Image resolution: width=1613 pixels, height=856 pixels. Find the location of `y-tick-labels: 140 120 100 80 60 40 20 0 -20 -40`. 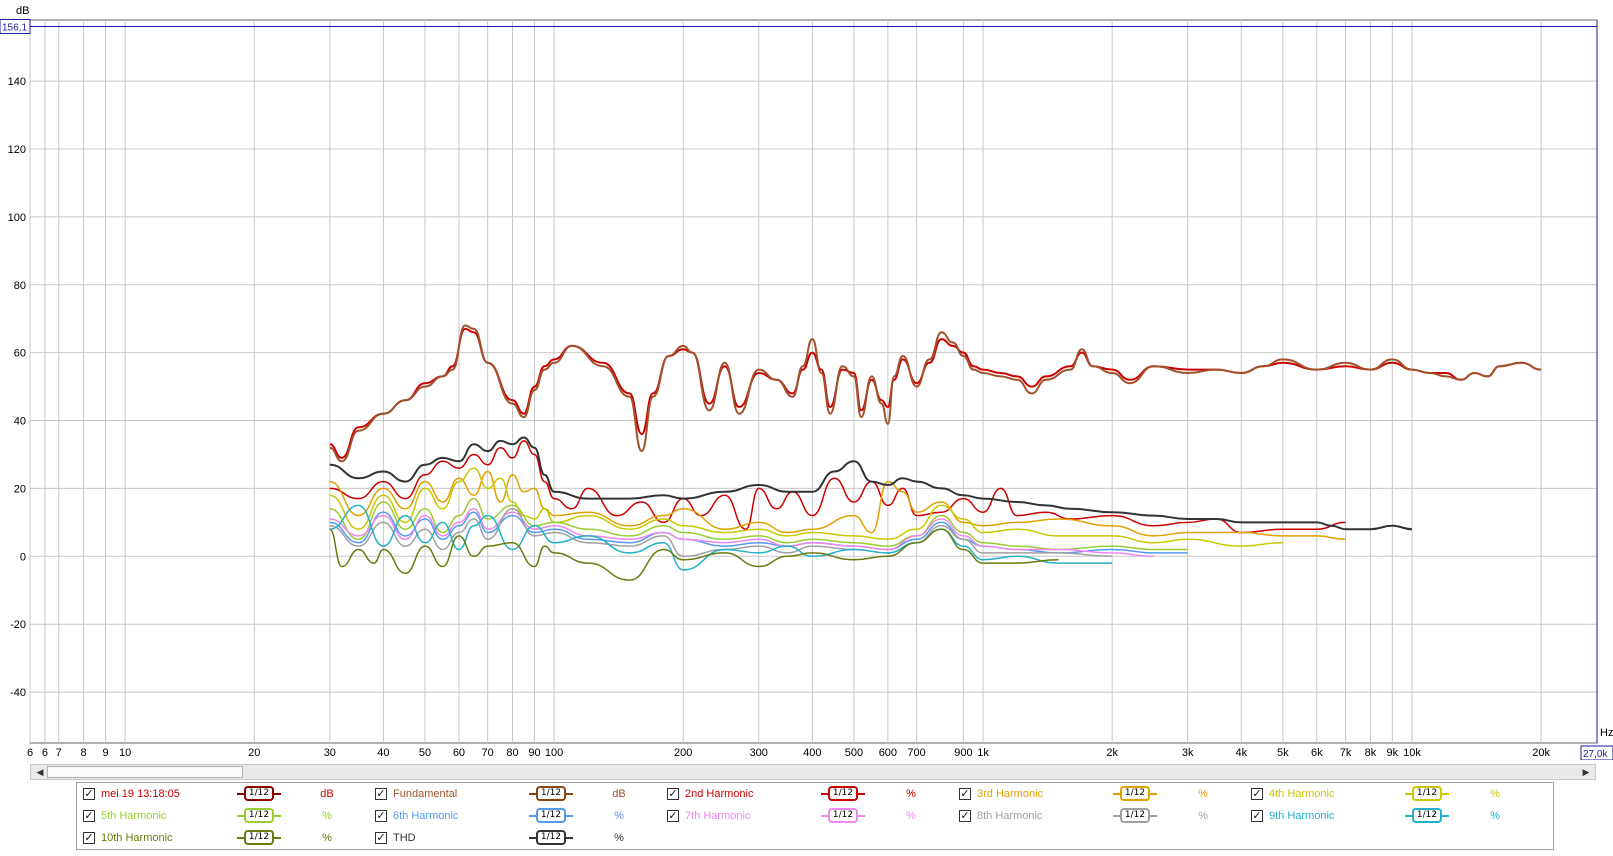

y-tick-labels: 140 120 100 80 60 40 20 0 -20 -40 is located at coordinates (17, 387).